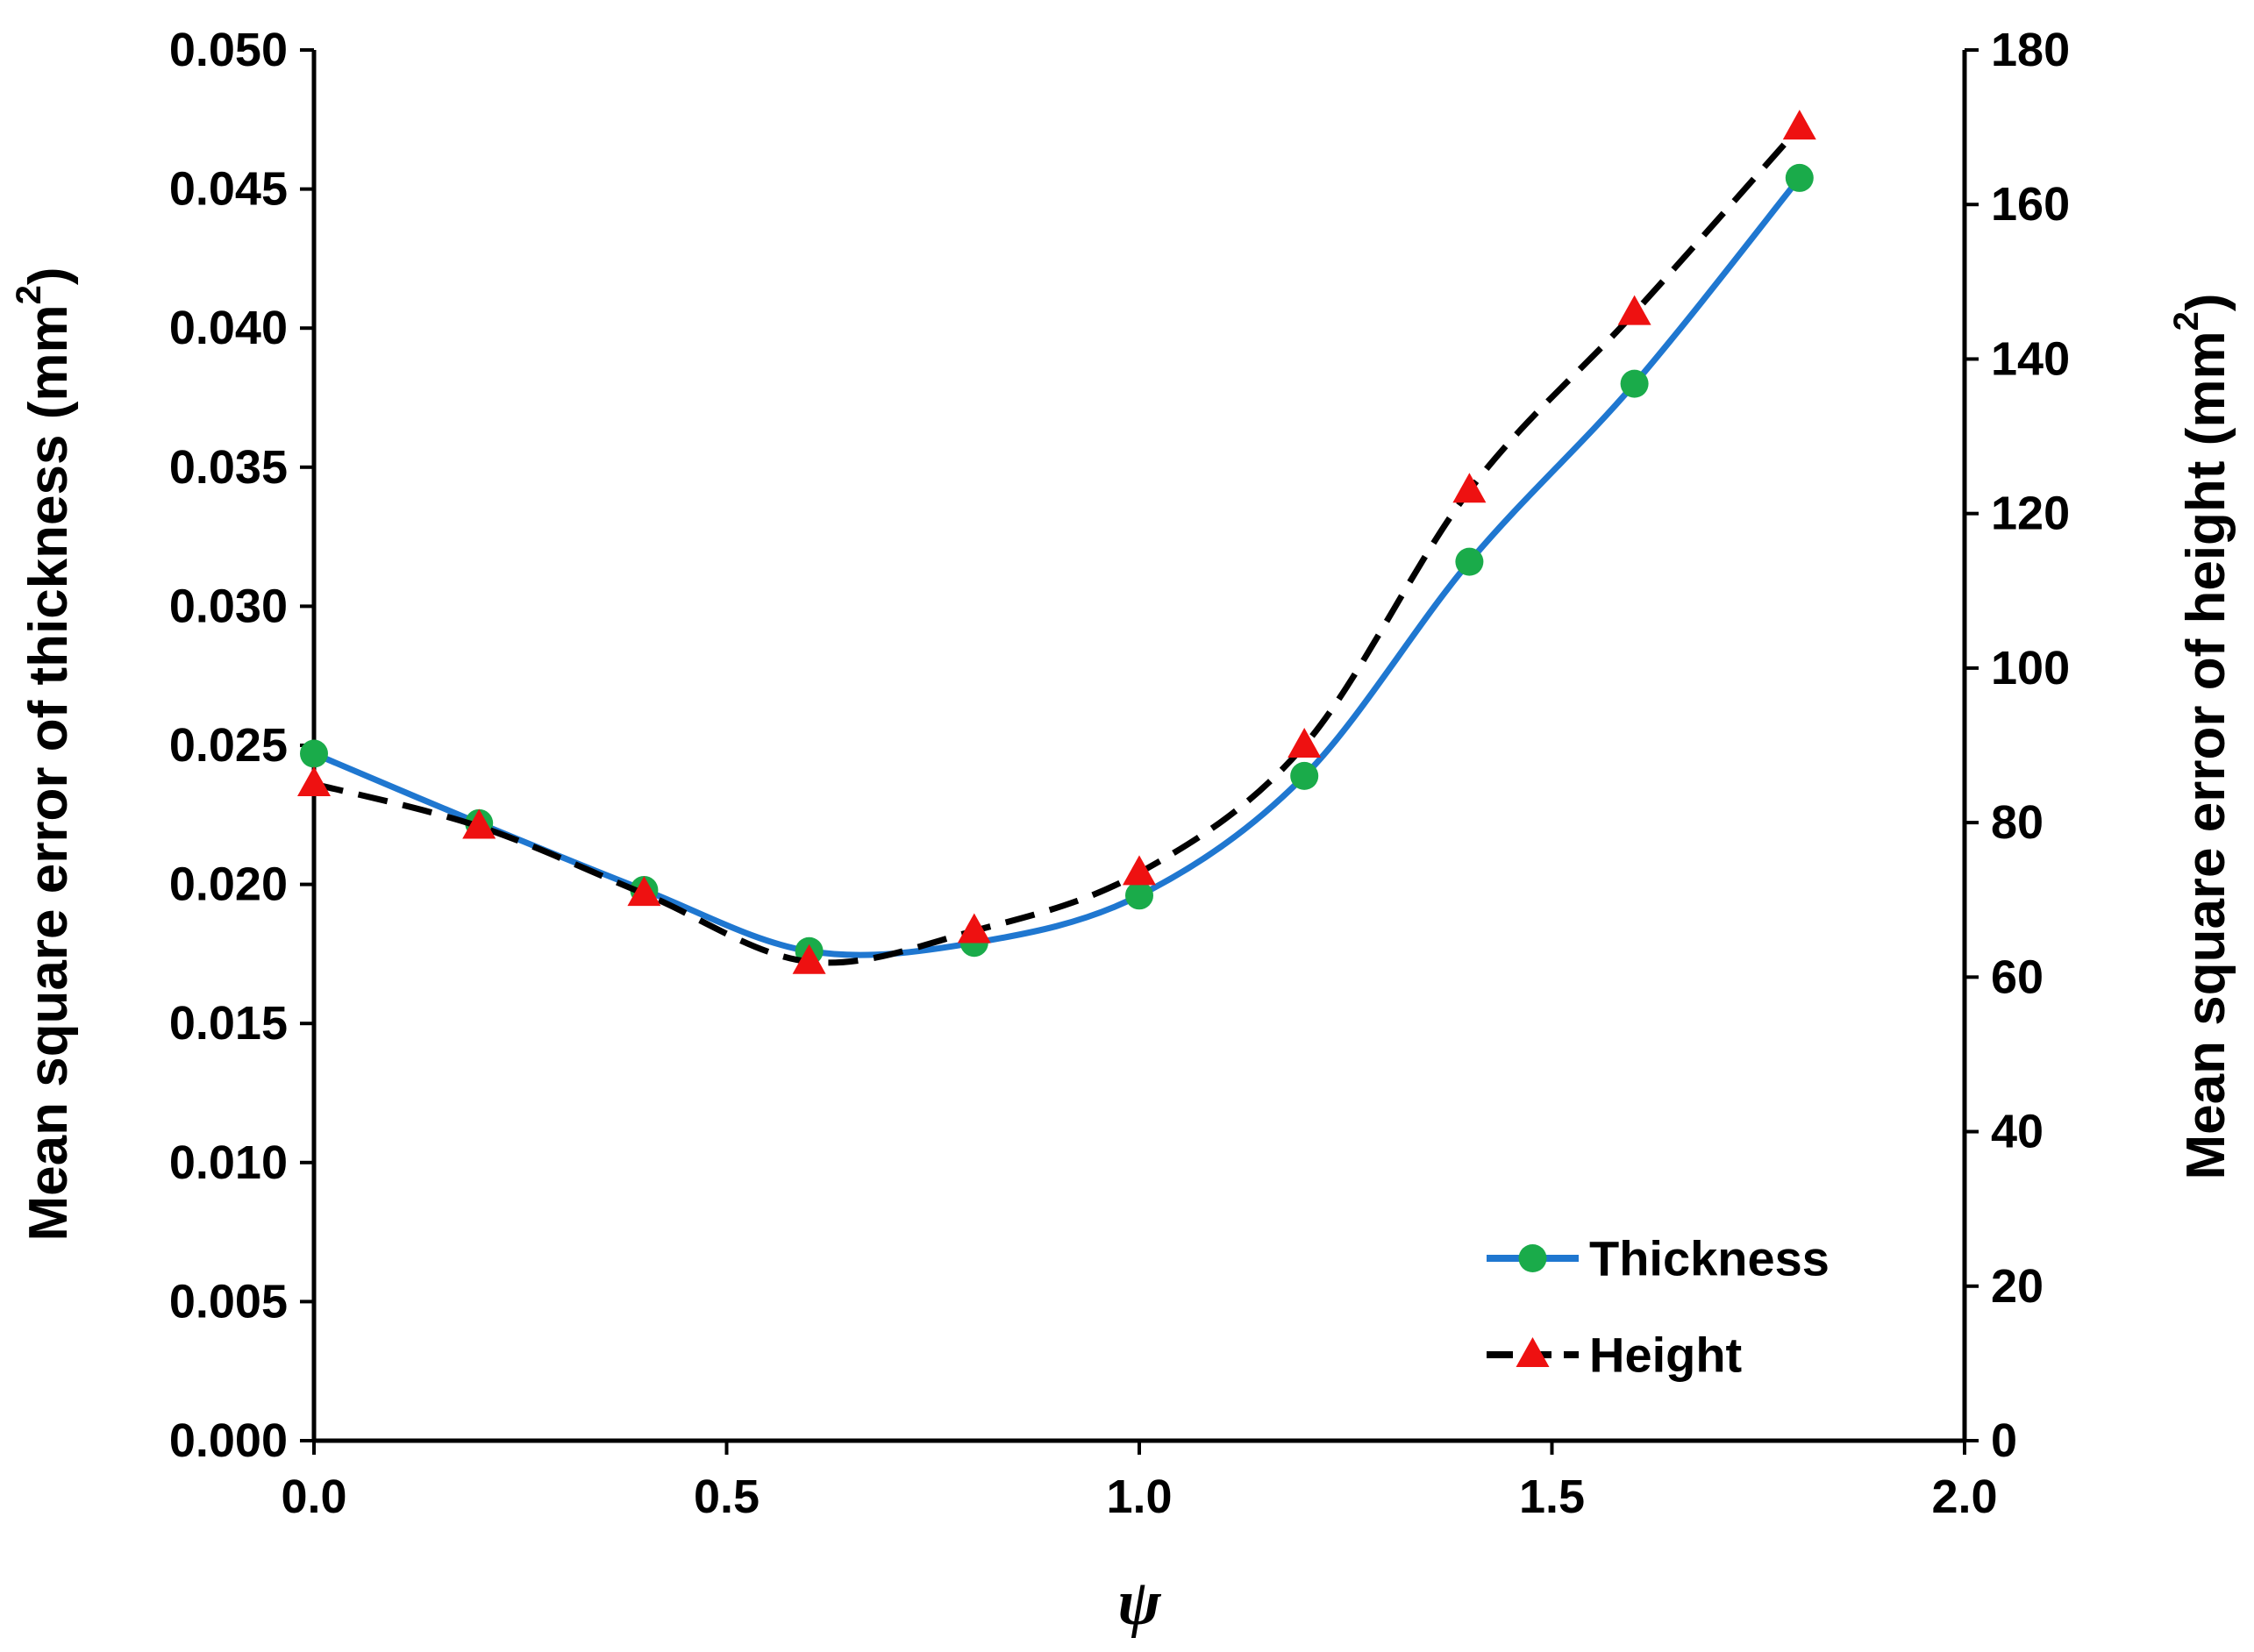  Describe the element at coordinates (228, 745) in the screenshot. I see `y-left-tick-label: 0.025` at that location.